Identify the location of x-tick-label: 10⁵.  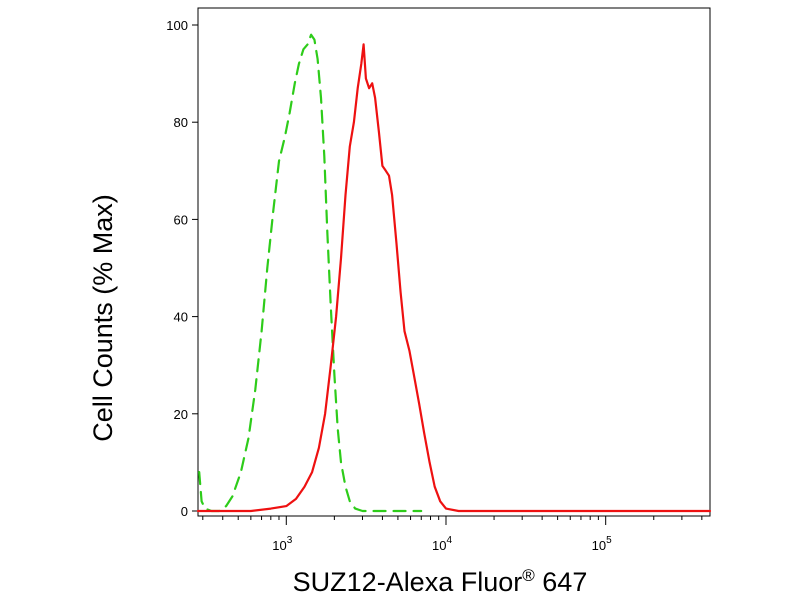
(602, 544).